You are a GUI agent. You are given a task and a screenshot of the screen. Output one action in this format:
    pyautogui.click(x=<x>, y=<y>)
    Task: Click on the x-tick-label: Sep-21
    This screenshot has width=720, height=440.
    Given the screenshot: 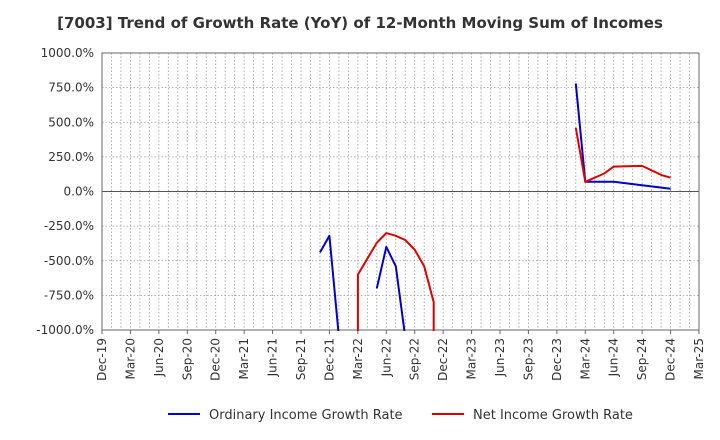 What is the action you would take?
    pyautogui.click(x=301, y=359)
    